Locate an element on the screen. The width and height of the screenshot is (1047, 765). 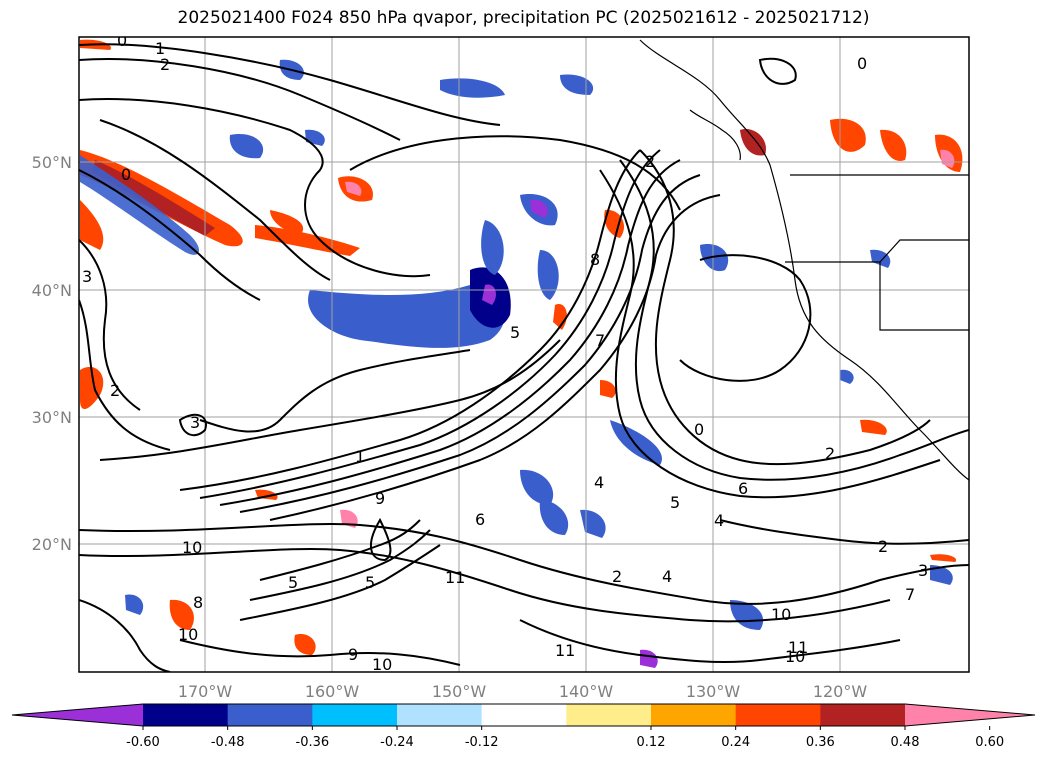
lon-label: 170°W is located at coordinates (205, 691).